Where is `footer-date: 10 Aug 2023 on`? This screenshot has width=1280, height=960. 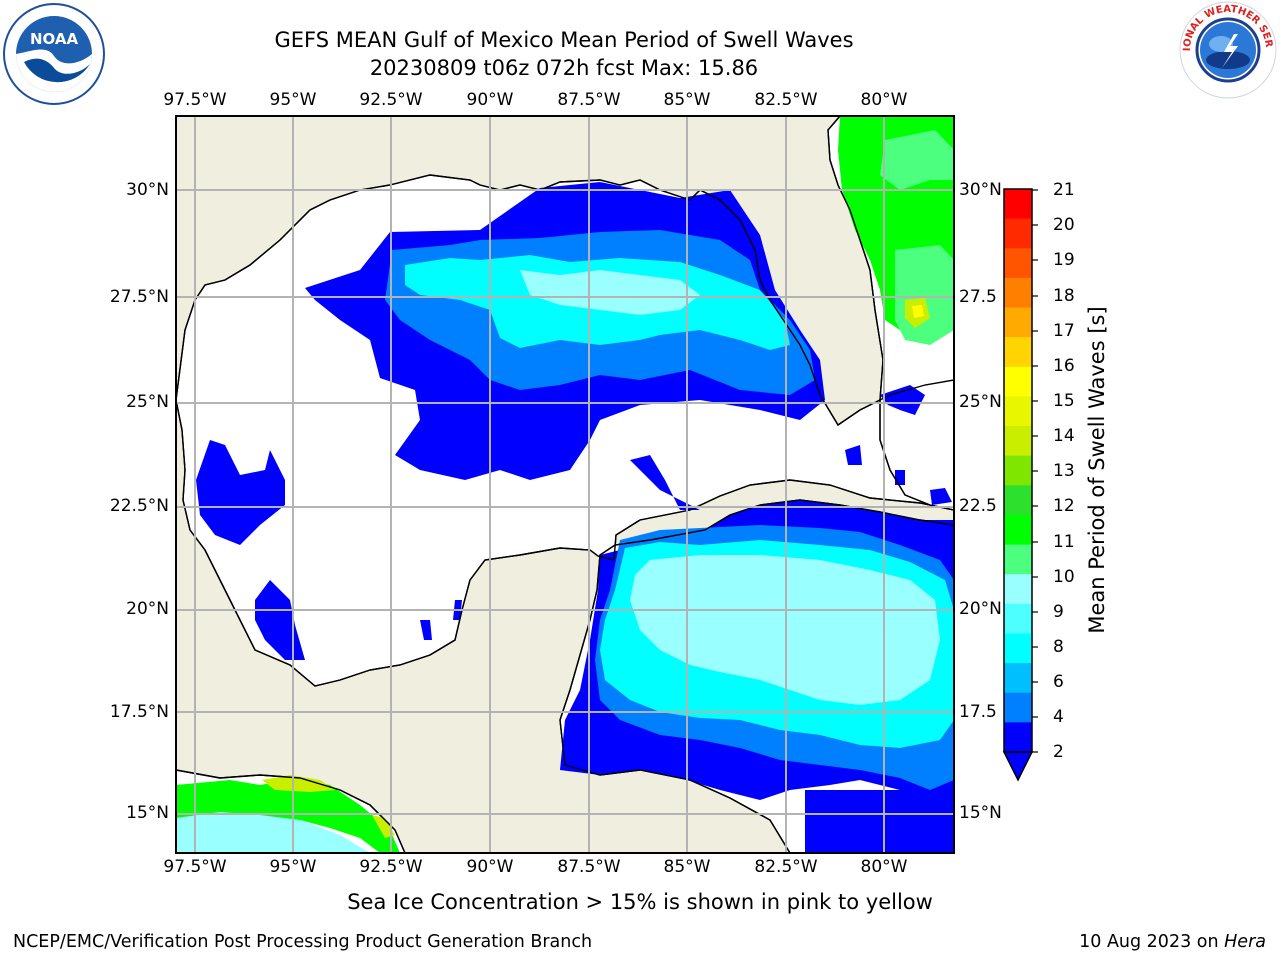
footer-date: 10 Aug 2023 on is located at coordinates (1152, 942).